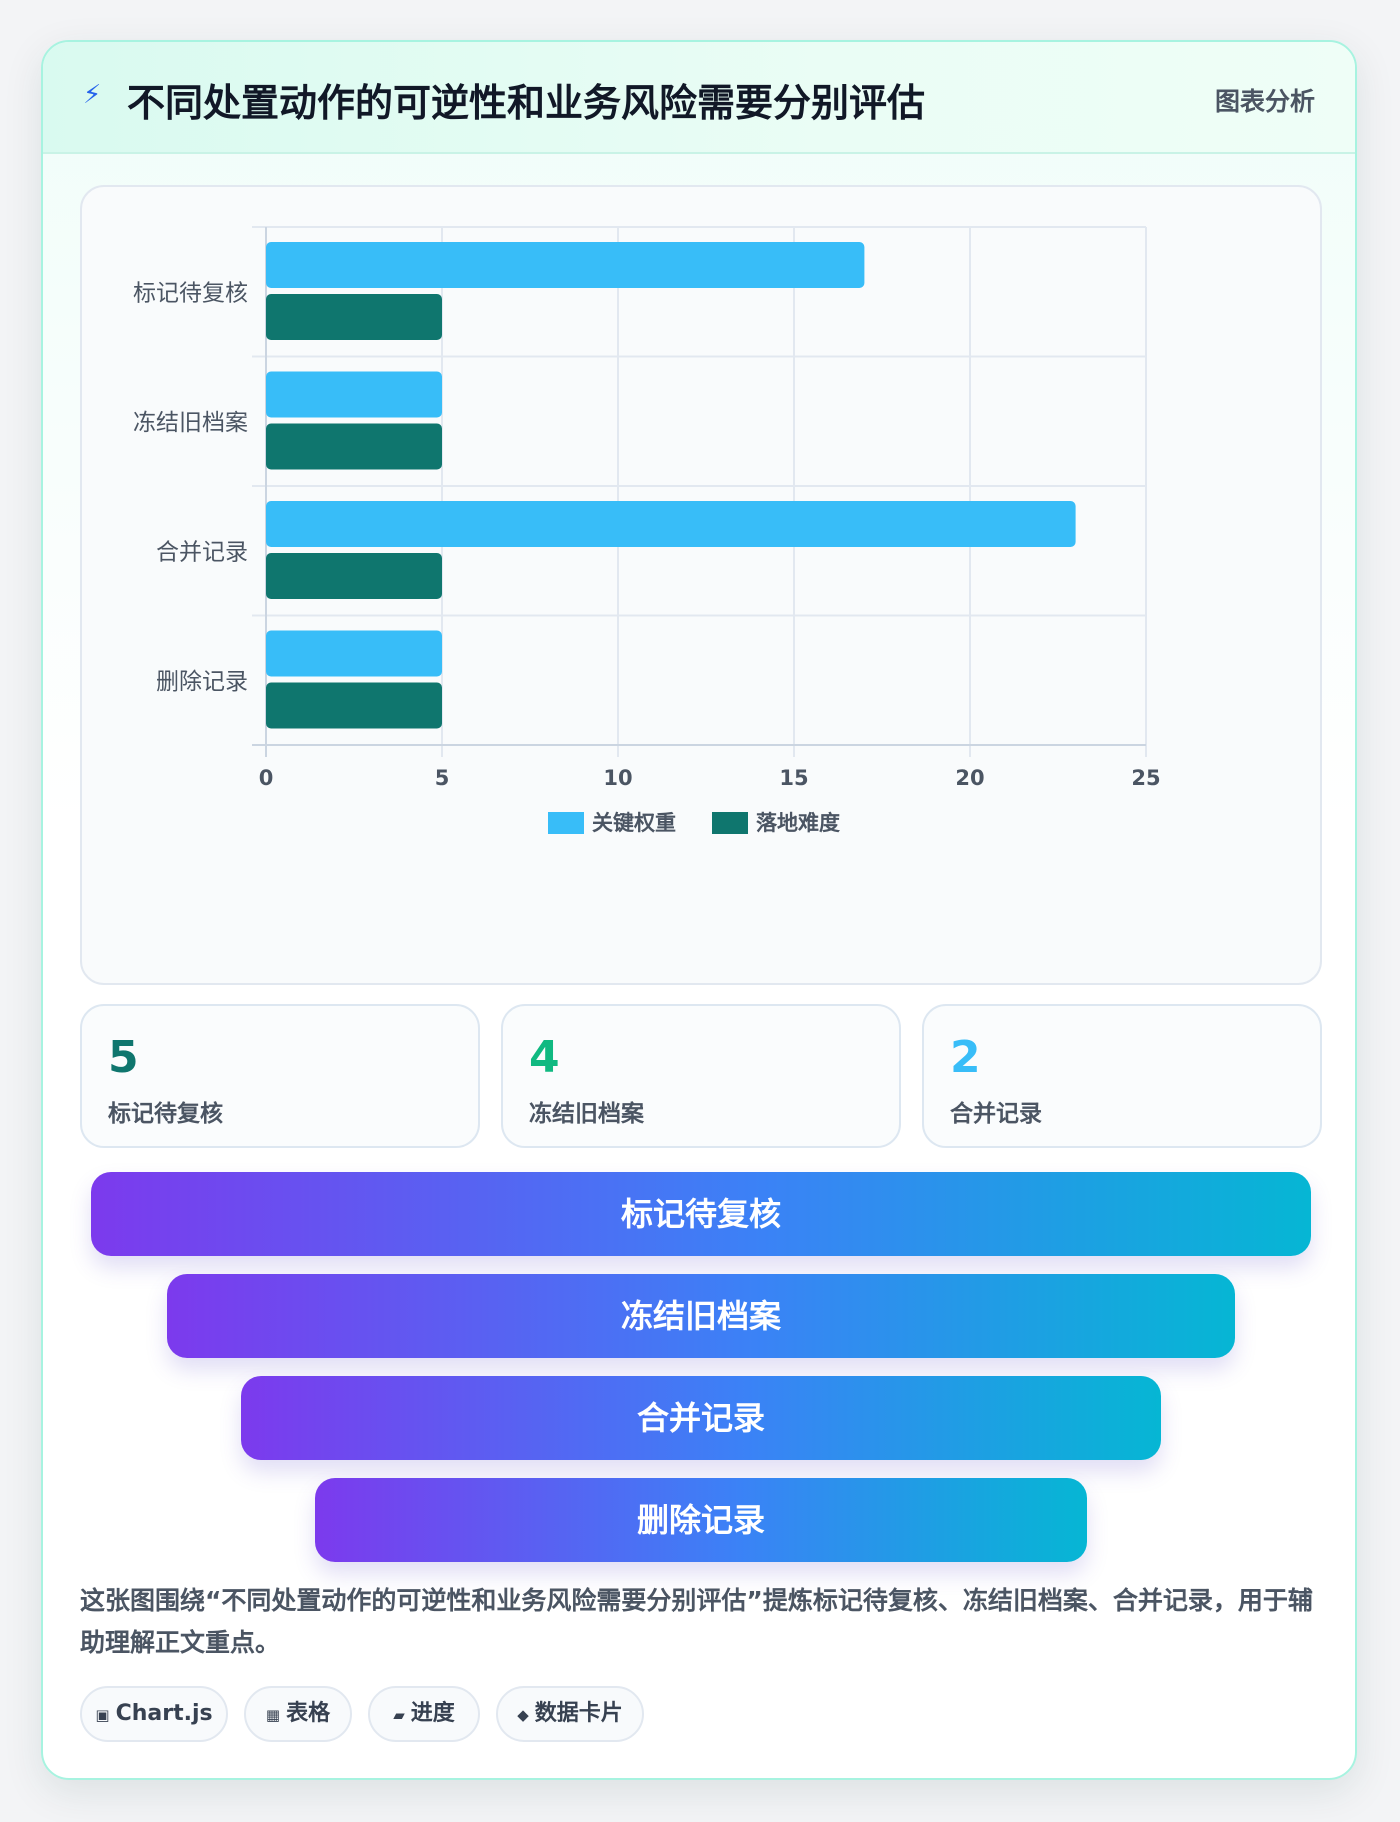 The height and width of the screenshot is (1822, 1400). I want to click on stat-label: 合并记录, so click(996, 1114).